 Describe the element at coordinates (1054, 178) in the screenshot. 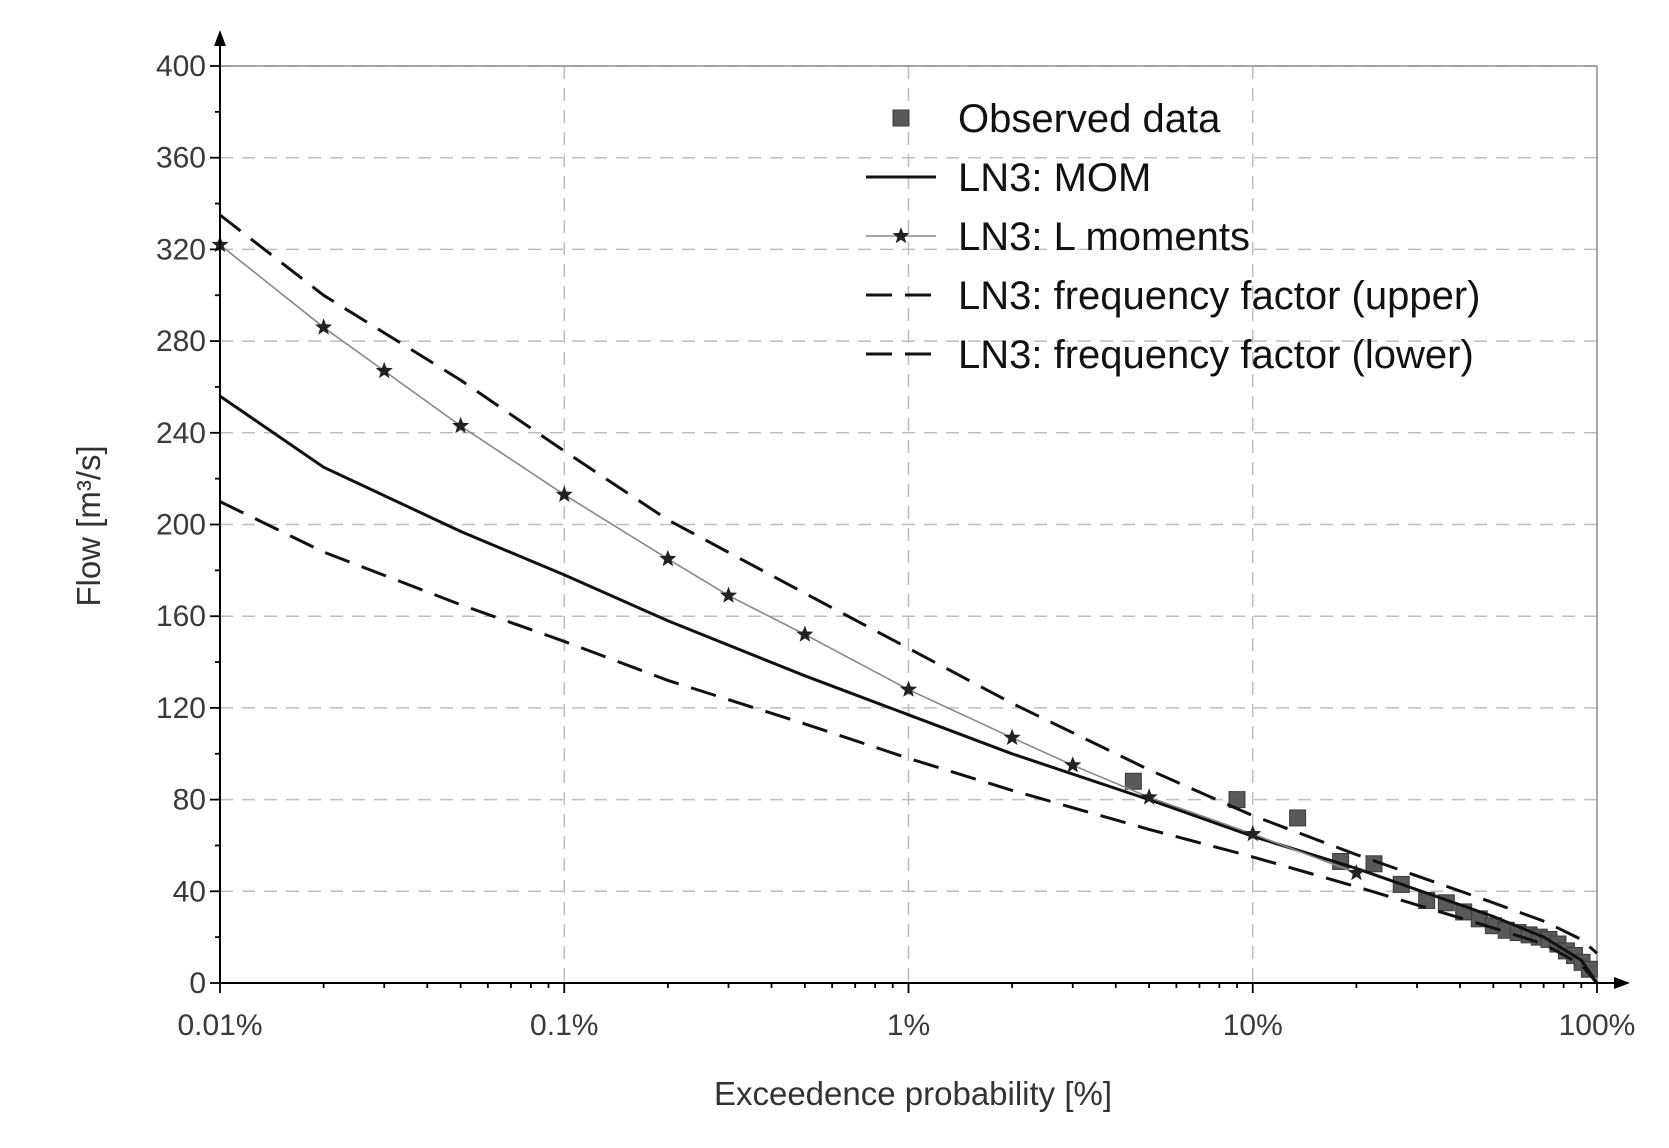

I see `legend-label-ln3-mom: LN3: MOM` at that location.